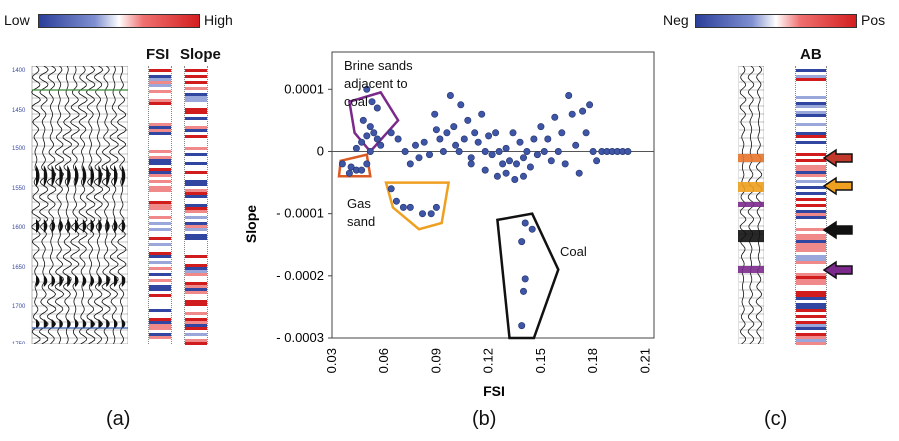 Image resolution: width=899 pixels, height=441 pixels. Describe the element at coordinates (17, 20) in the screenshot. I see `low-label: Low` at that location.